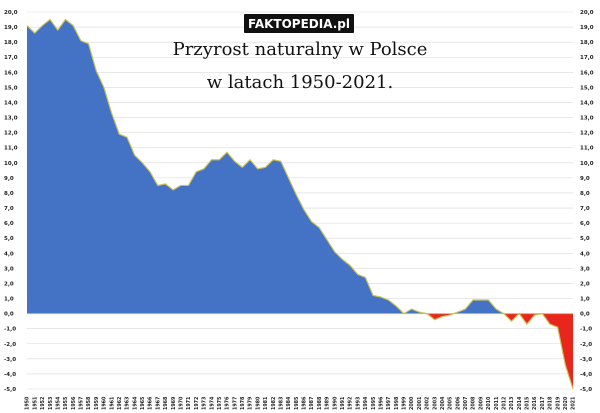 This screenshot has height=413, width=600. What do you see at coordinates (585, 179) in the screenshot?
I see `y-tick-label-right: 9,0` at bounding box center [585, 179].